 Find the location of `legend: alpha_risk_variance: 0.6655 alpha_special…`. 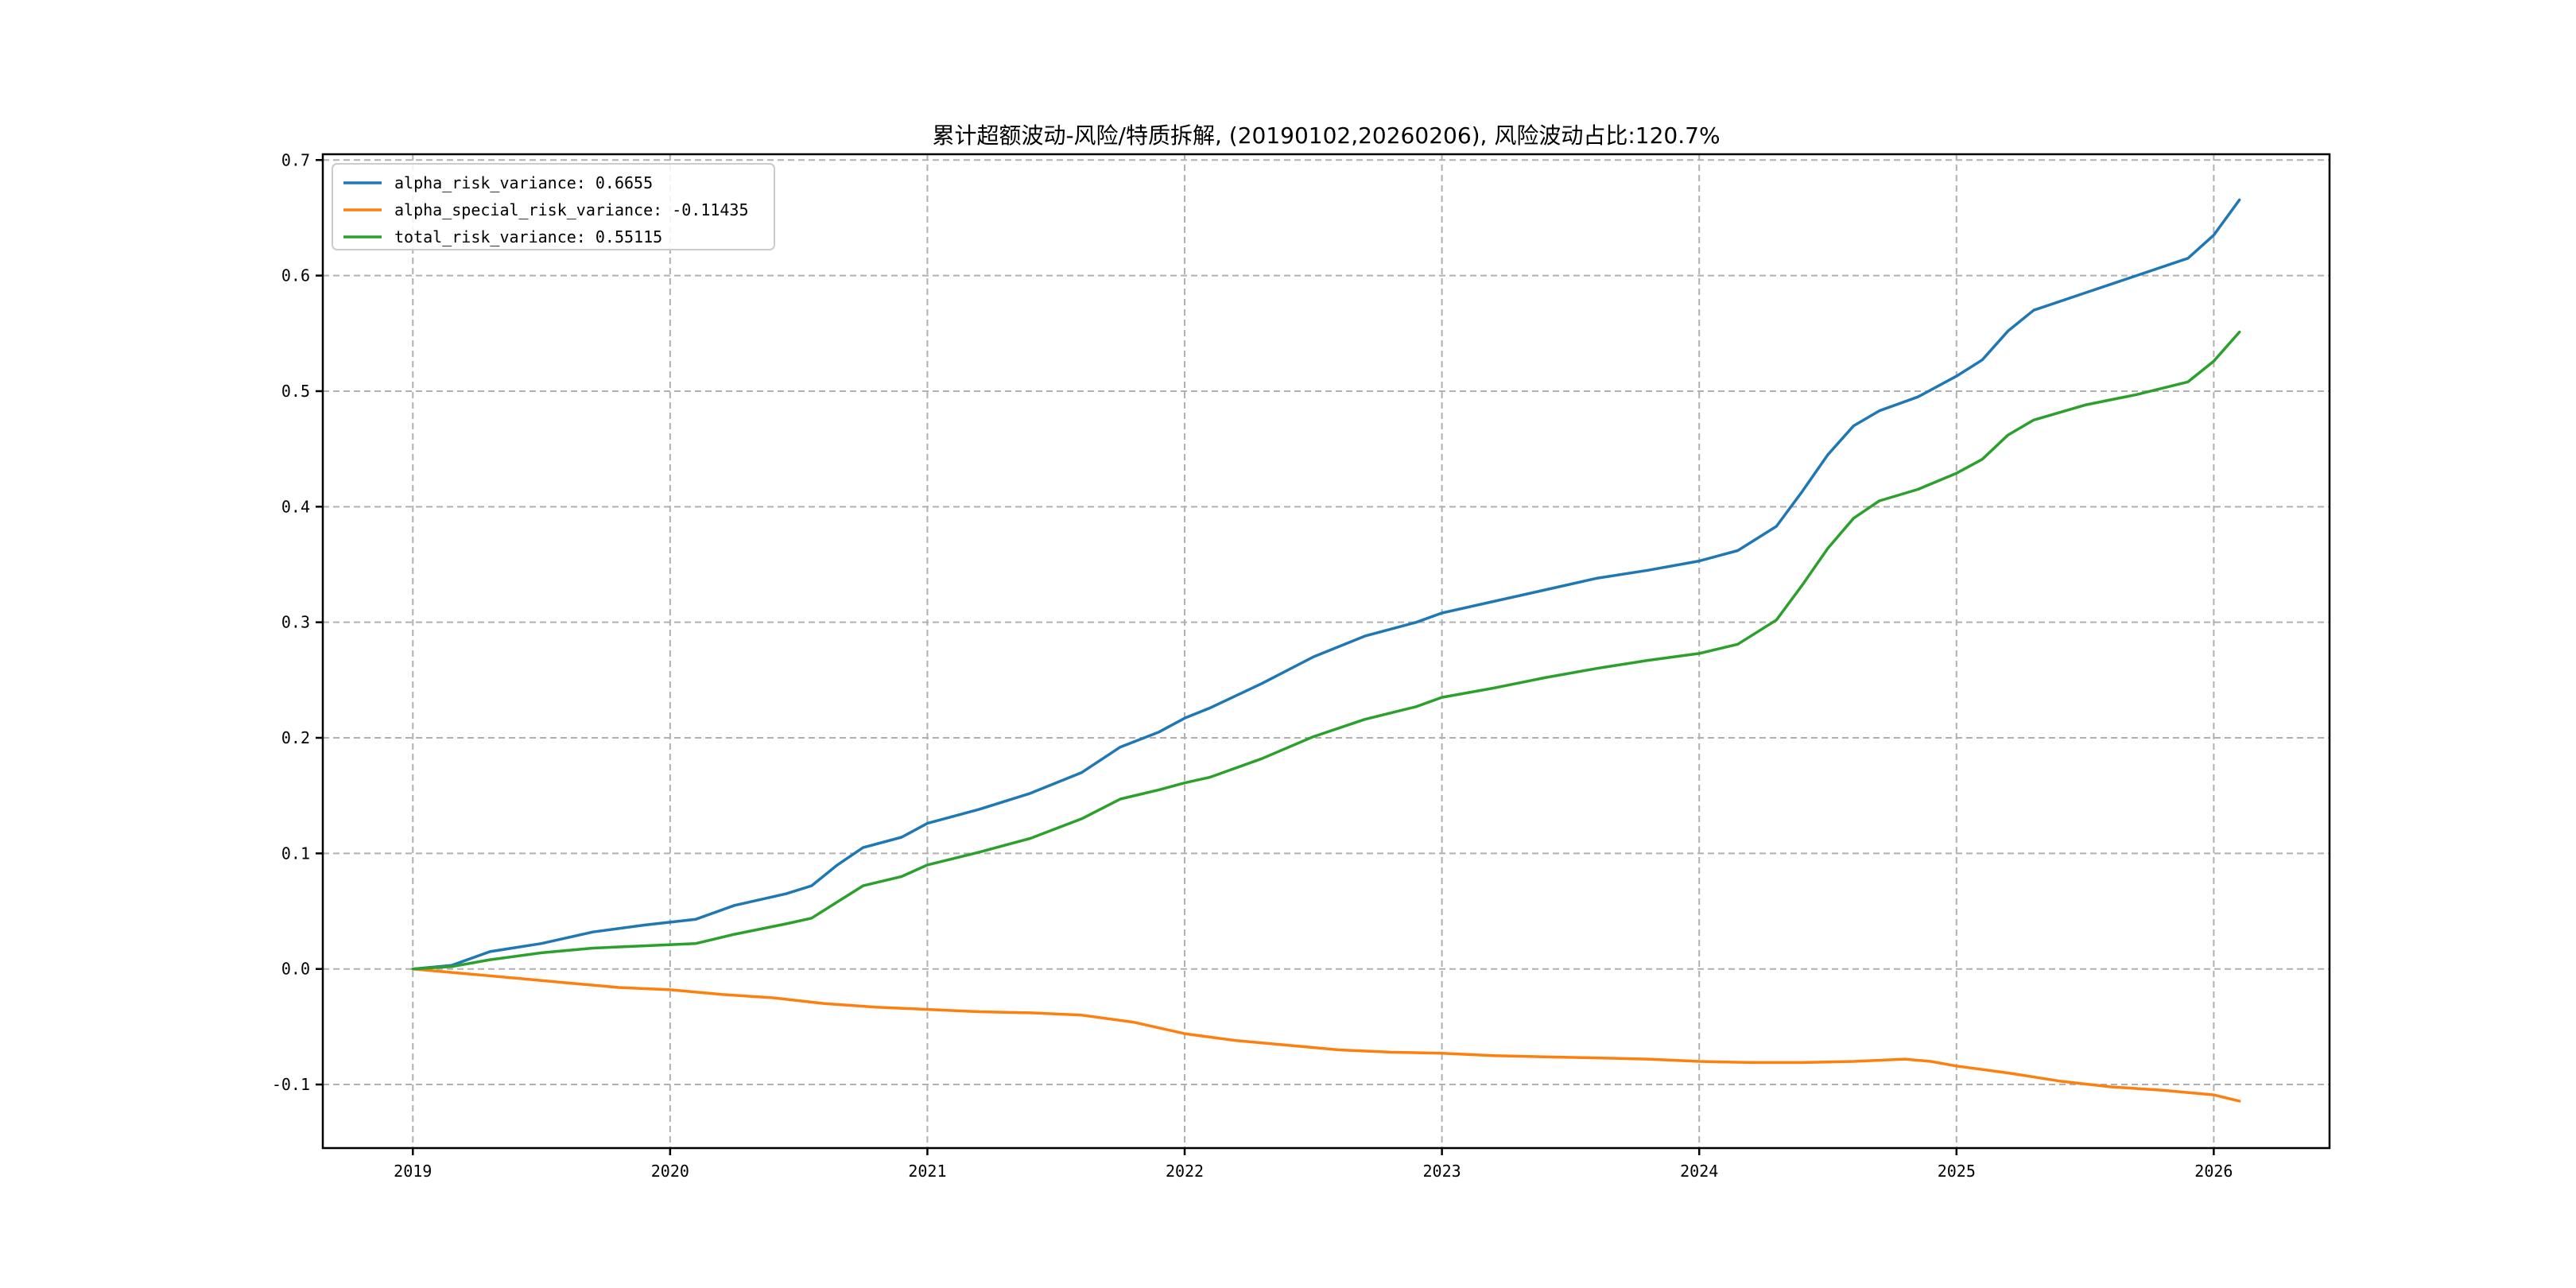

legend: alpha_risk_variance: 0.6655 alpha_special… is located at coordinates (553, 207).